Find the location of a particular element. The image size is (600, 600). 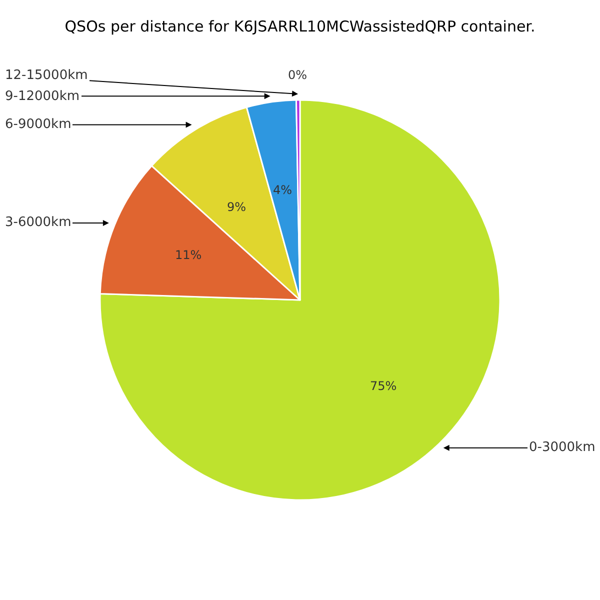

data-label: 0% is located at coordinates (298, 75).